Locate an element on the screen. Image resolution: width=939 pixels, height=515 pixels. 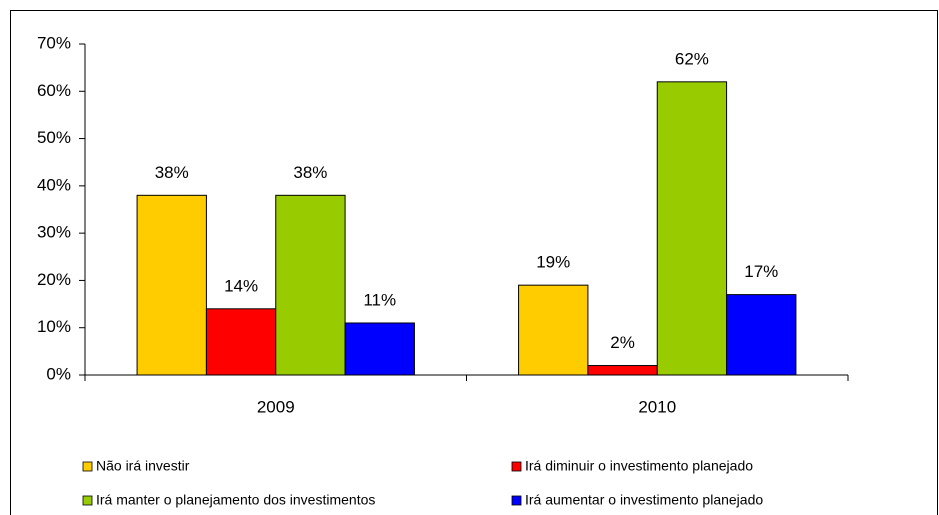
legend-label: Irá diminuir o investimento planejado is located at coordinates (639, 466).